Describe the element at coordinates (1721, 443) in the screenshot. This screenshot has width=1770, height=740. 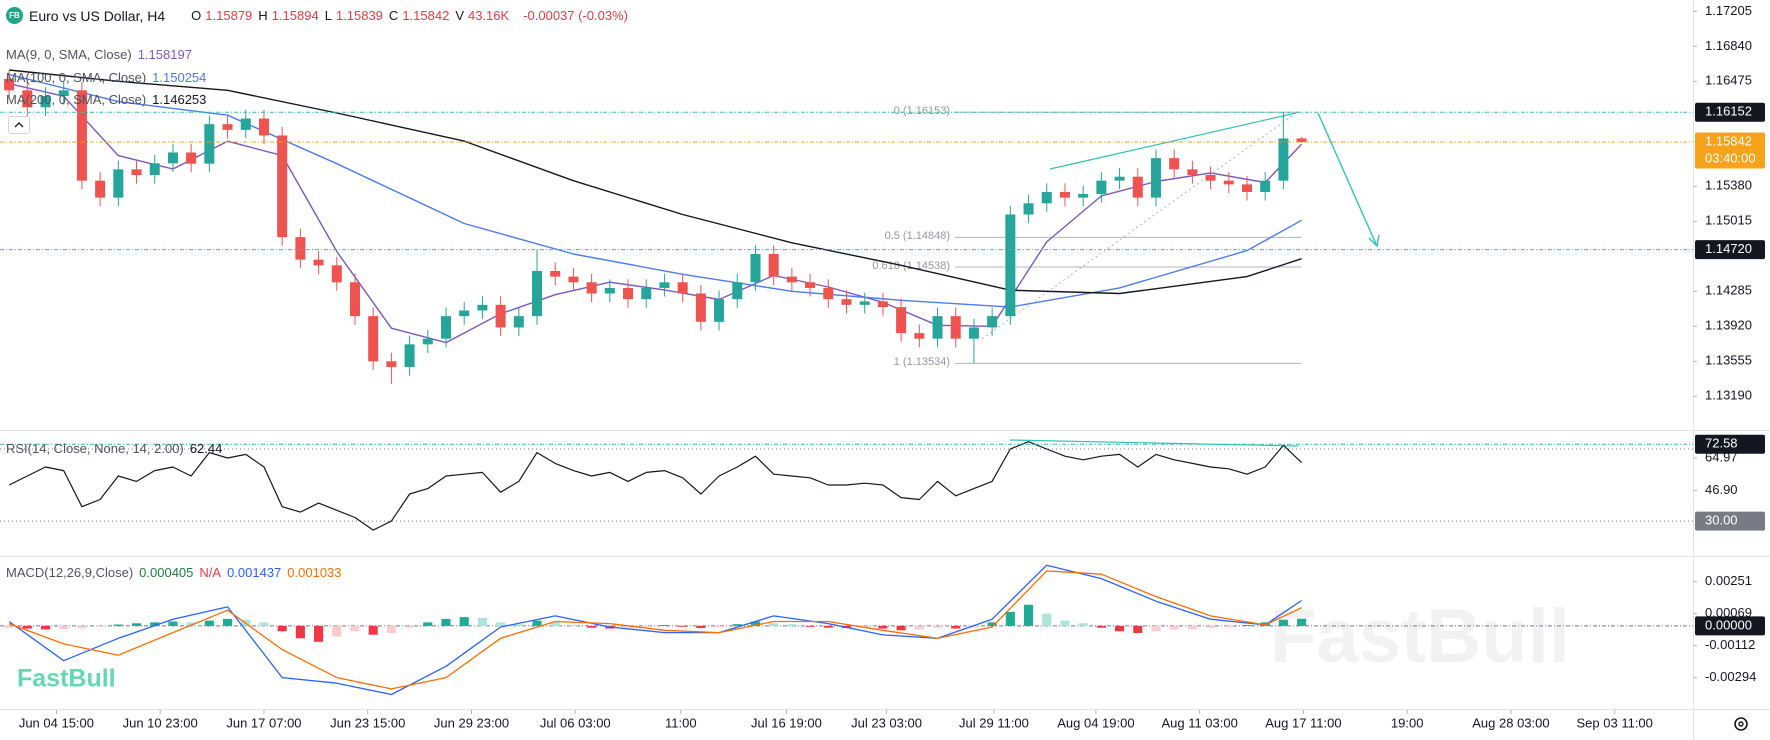
I see `axis-marker-label: 72.58` at that location.